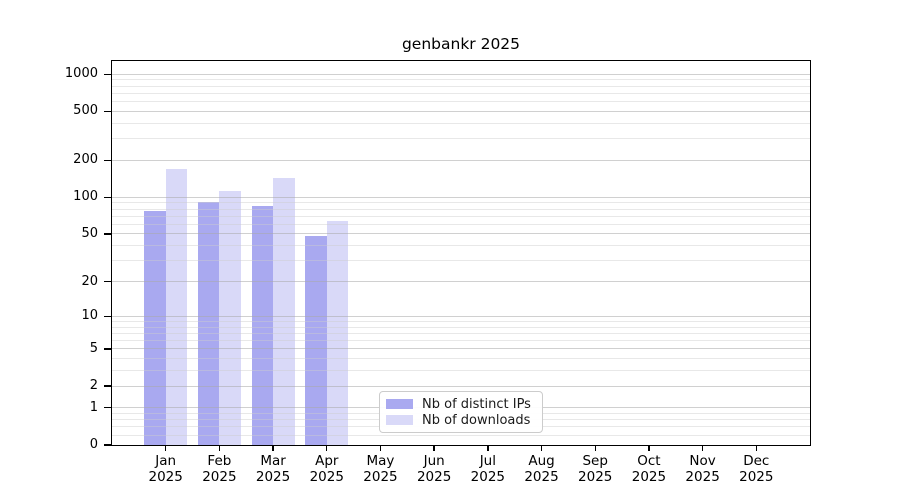  What do you see at coordinates (595, 469) in the screenshot?
I see `x-axis-tick-label: Sep 2025` at bounding box center [595, 469].